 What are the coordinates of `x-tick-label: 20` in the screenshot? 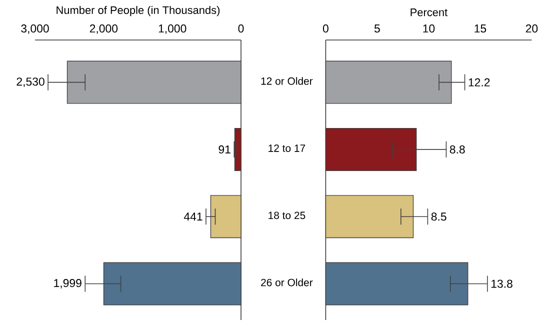 It's located at (532, 28).